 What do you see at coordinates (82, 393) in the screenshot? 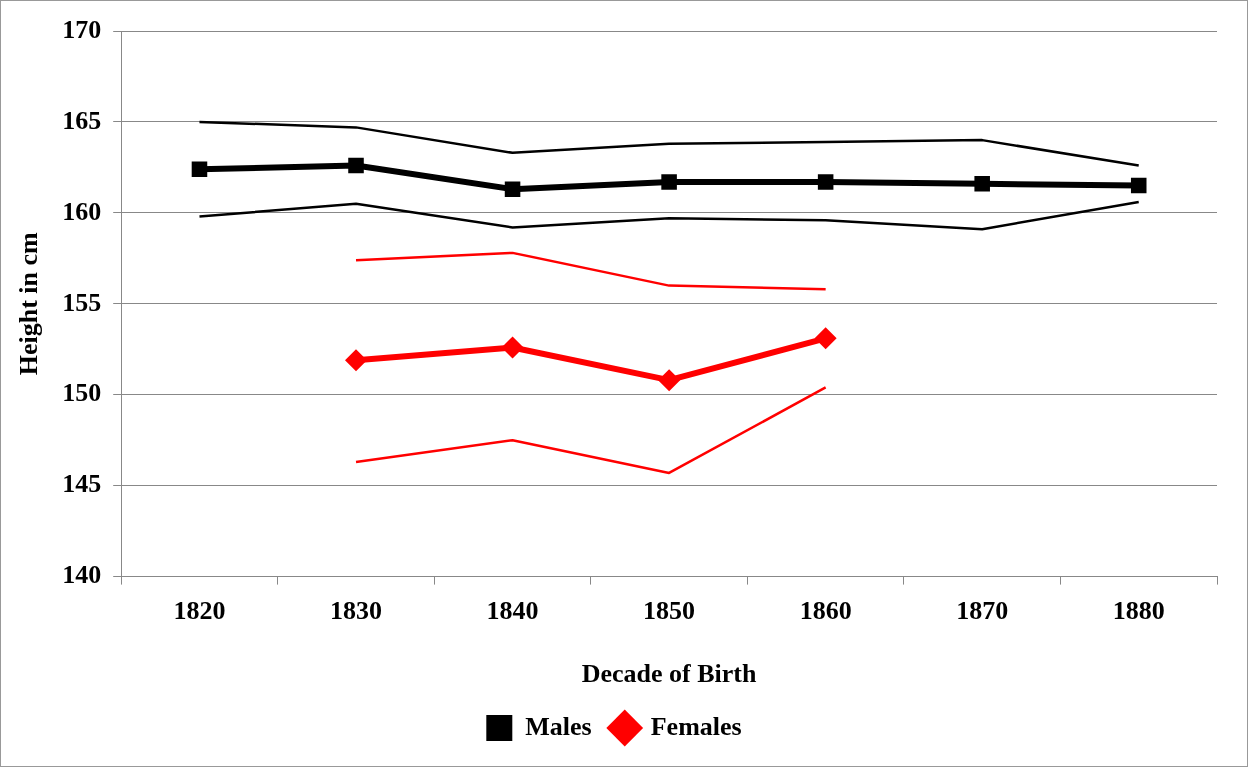
I see `y-tick-label: 150` at bounding box center [82, 393].